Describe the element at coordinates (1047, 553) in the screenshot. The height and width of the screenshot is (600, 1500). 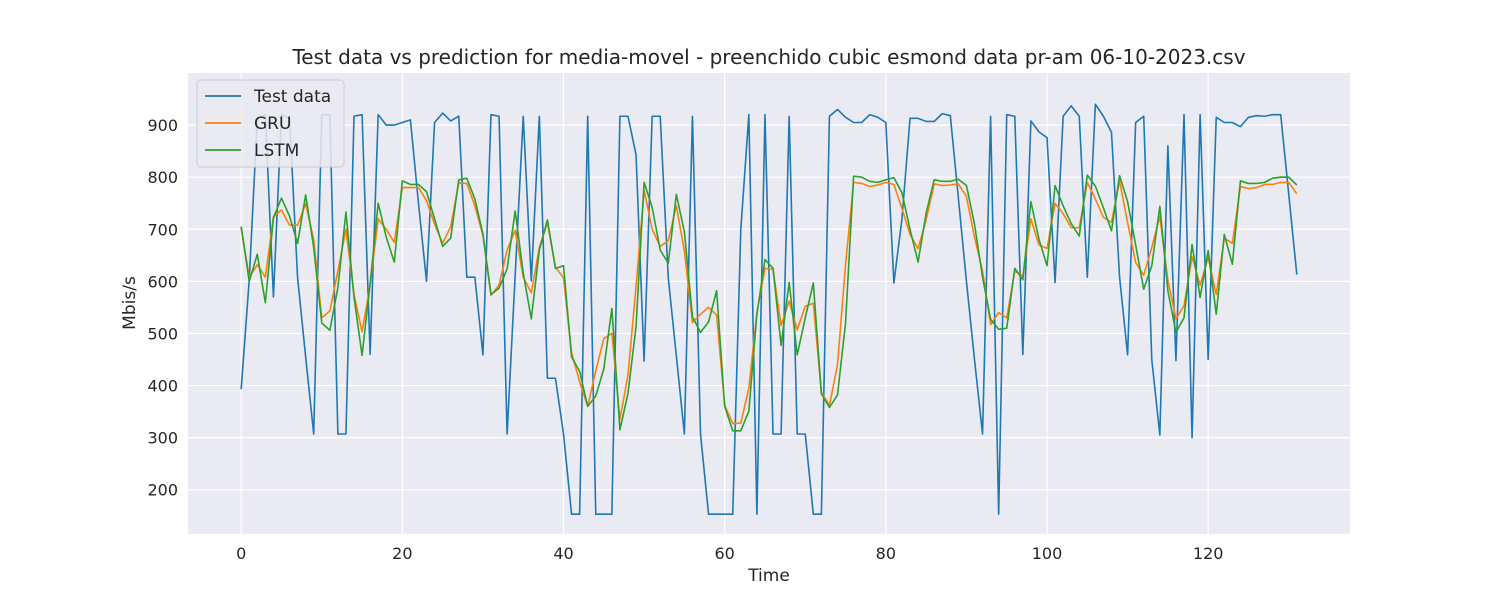
I see `x-tick-label: 100` at that location.